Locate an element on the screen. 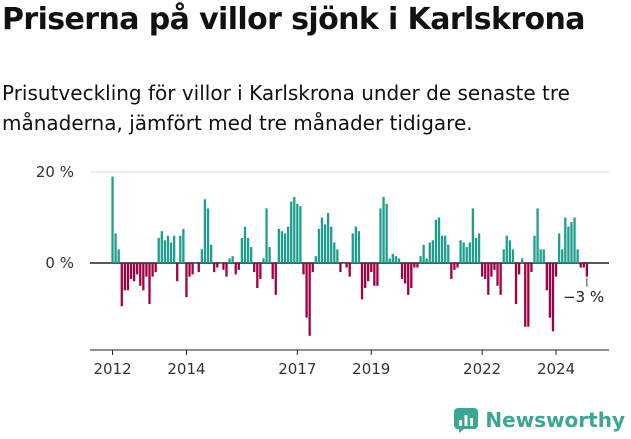 This screenshot has width=631, height=439. x-tick-label: 2019 is located at coordinates (371, 369).